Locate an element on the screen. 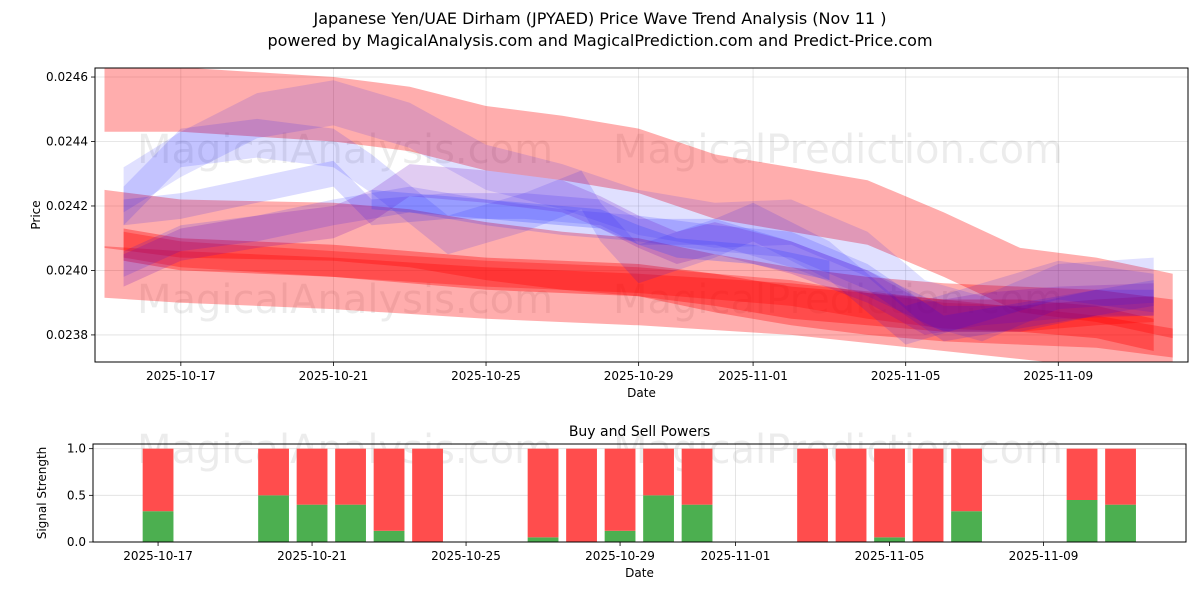  signal-bars is located at coordinates (639, 495).